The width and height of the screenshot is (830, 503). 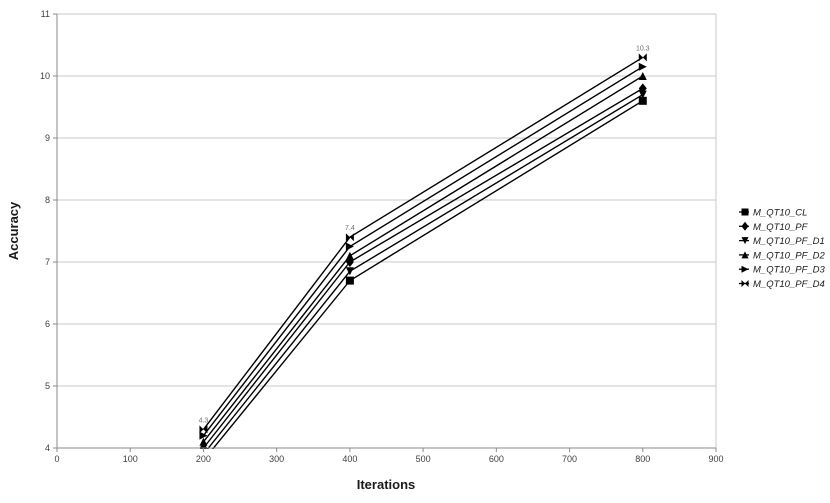 I want to click on legend-item-label: M_QT10_PF, so click(x=781, y=227).